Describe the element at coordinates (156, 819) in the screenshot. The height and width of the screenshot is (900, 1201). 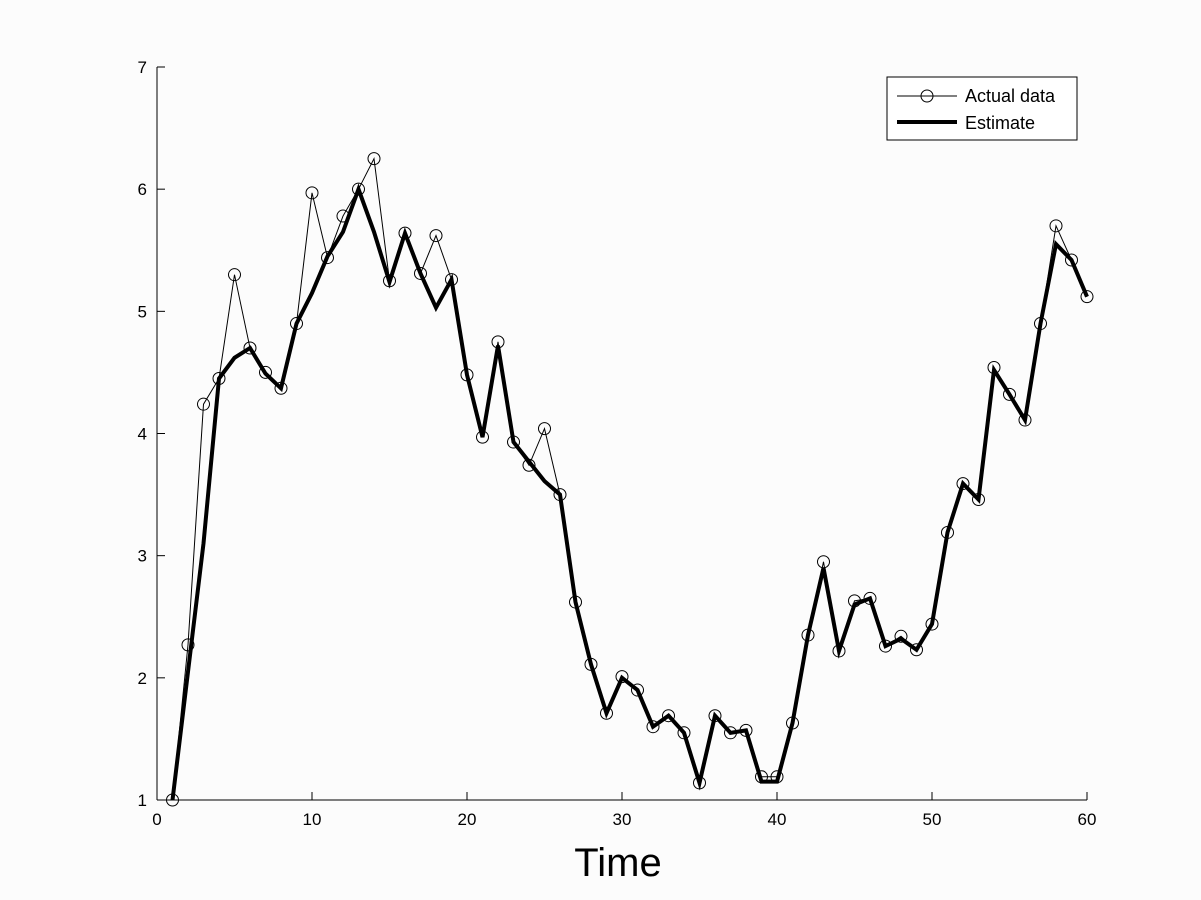
I see `x-tick-label: 0` at that location.